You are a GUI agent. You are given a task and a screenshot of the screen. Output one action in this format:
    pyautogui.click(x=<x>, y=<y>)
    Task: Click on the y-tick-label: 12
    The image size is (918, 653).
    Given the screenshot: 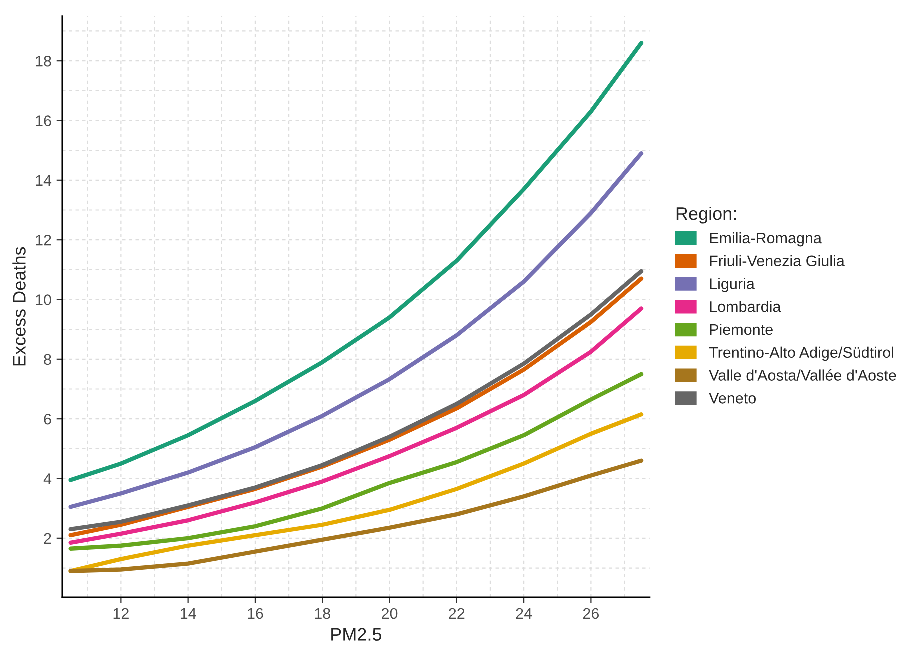 What is the action you would take?
    pyautogui.click(x=44, y=240)
    